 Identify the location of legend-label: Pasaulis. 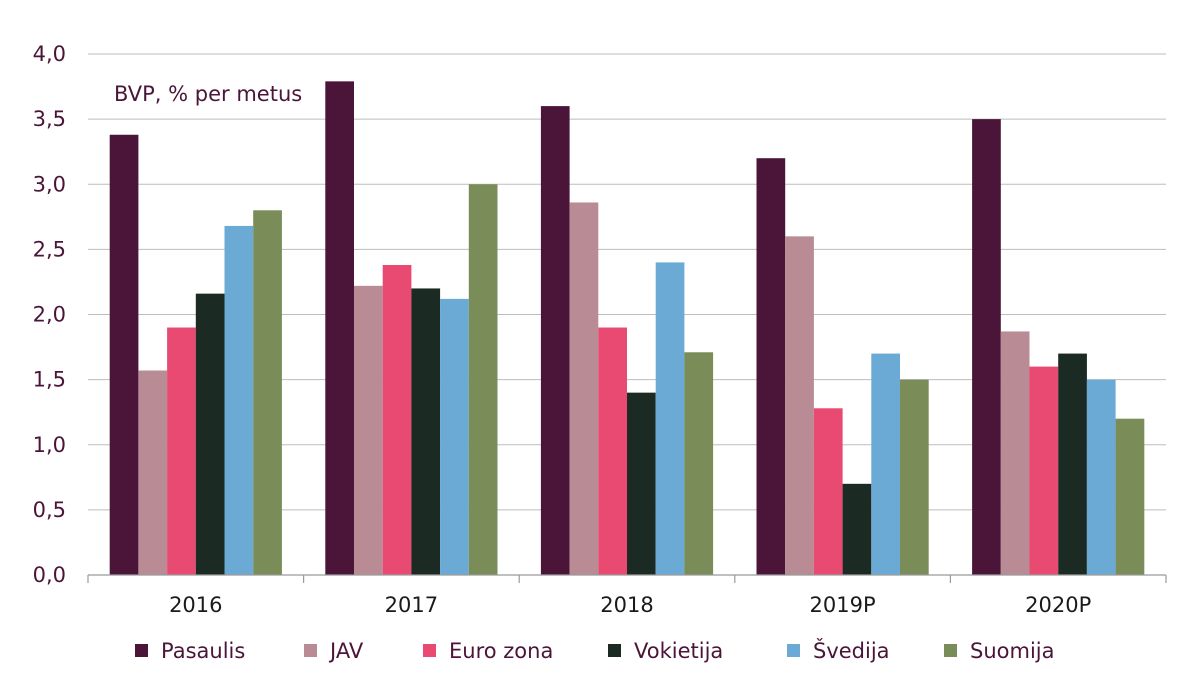
(203, 651).